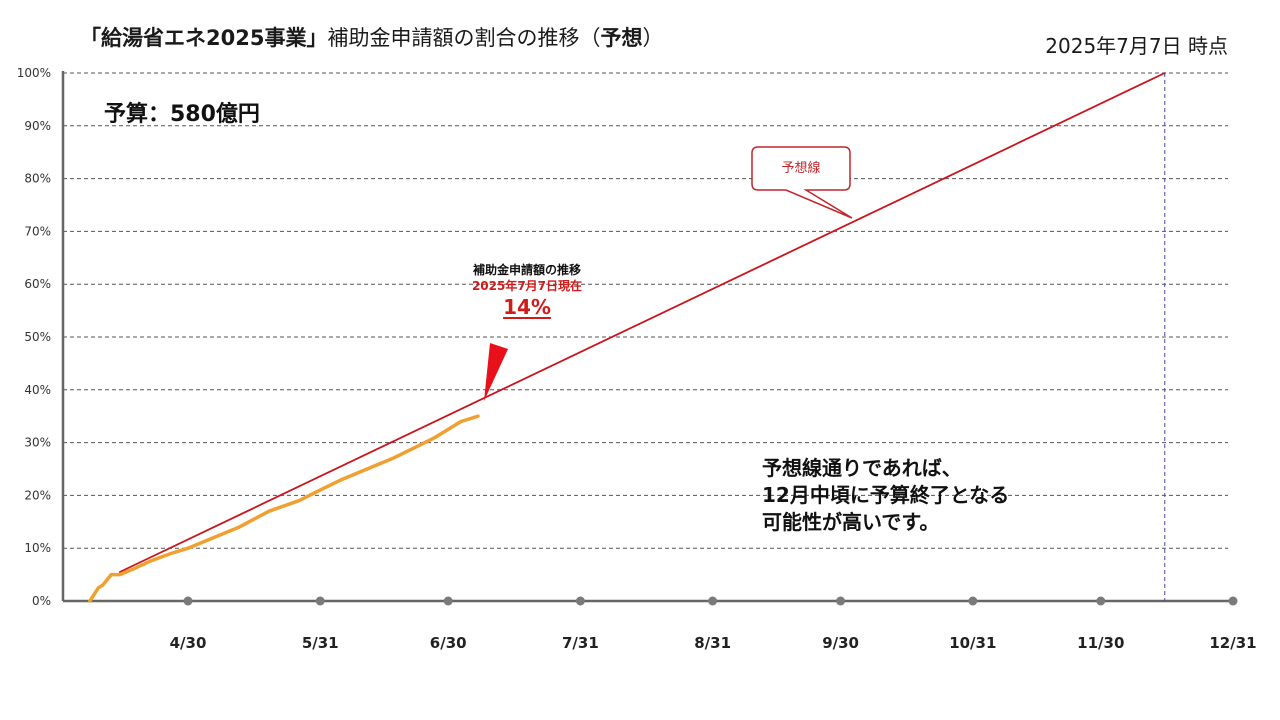 The image size is (1280, 720). What do you see at coordinates (1232, 643) in the screenshot?
I see `x-tick-label: 12/31` at bounding box center [1232, 643].